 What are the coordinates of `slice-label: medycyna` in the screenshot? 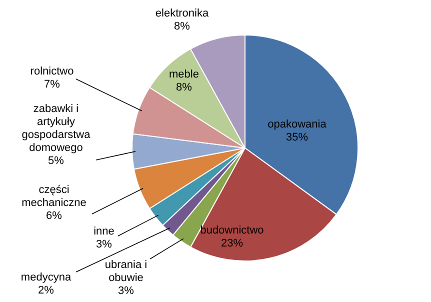 It's located at (46, 278).